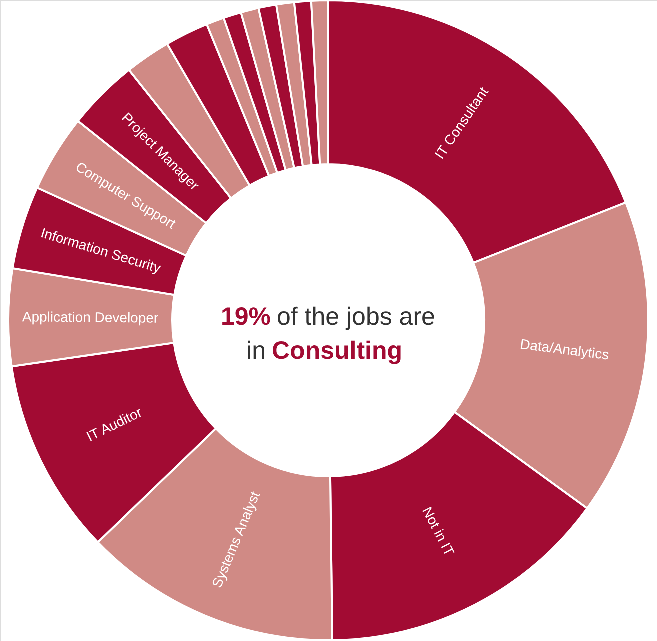  I want to click on slice-label: Application Developer, so click(91, 317).